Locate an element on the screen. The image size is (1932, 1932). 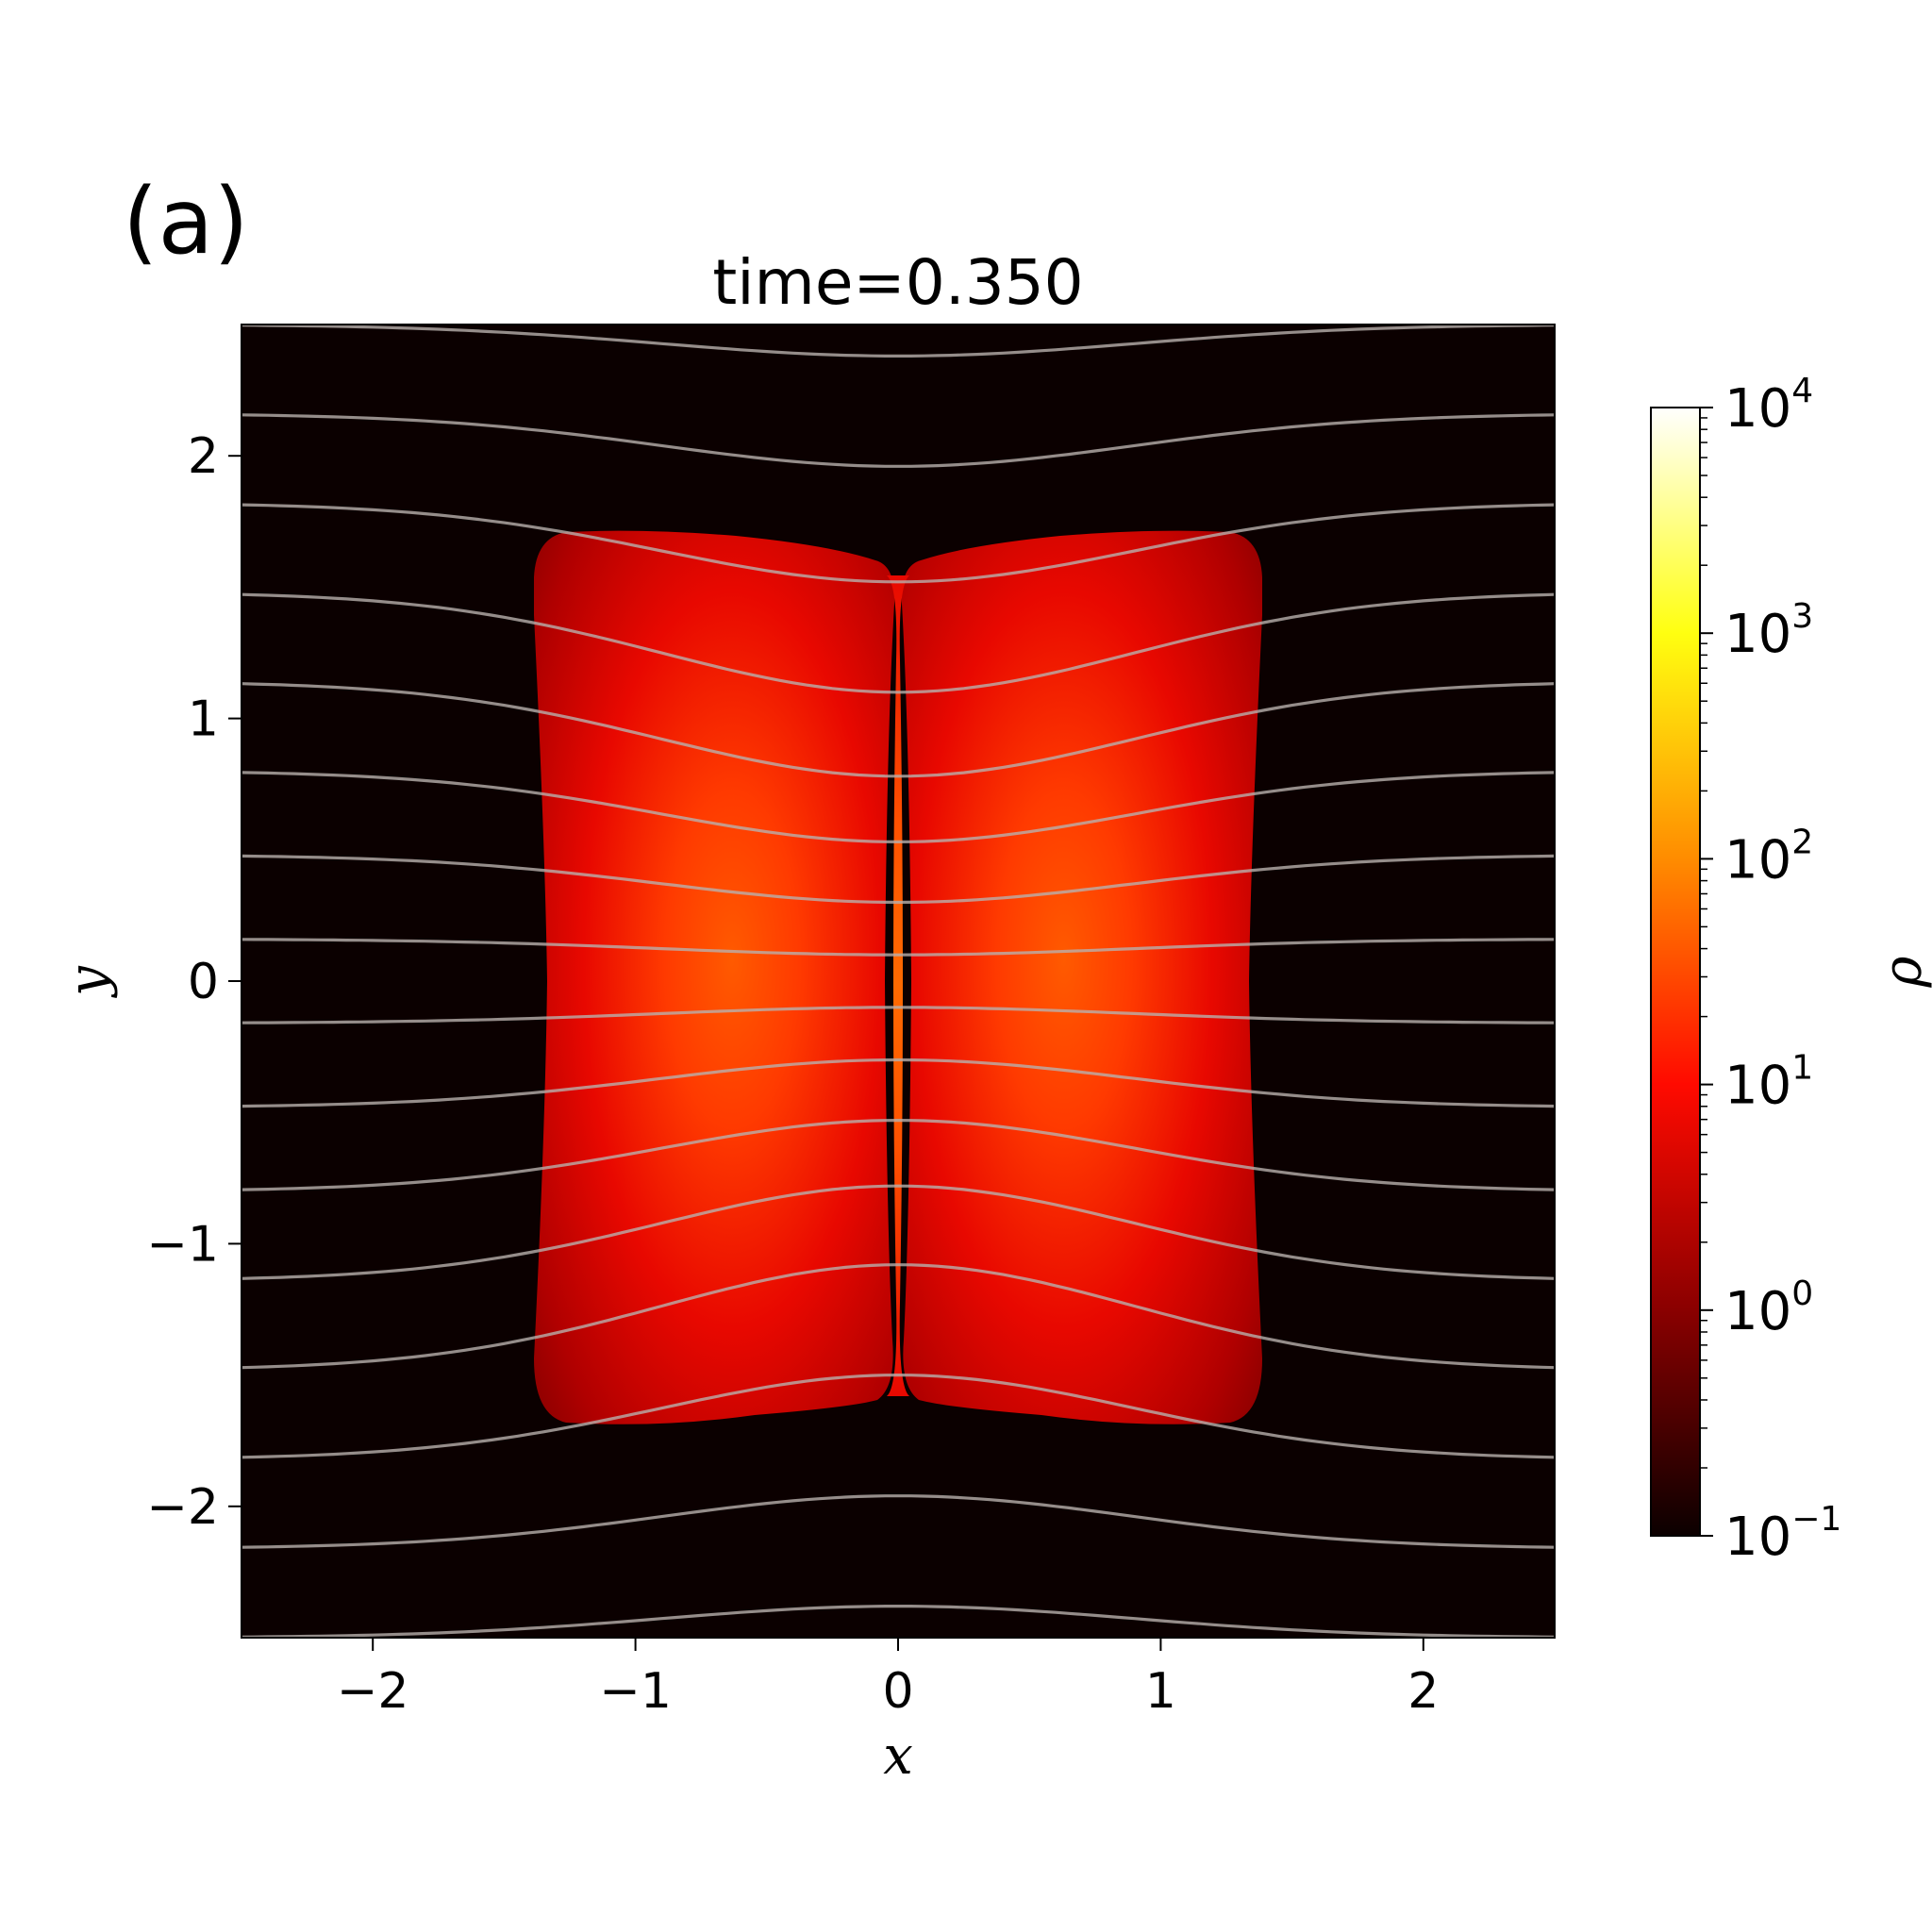
x-tick-label: 2 is located at coordinates (1423, 1692).